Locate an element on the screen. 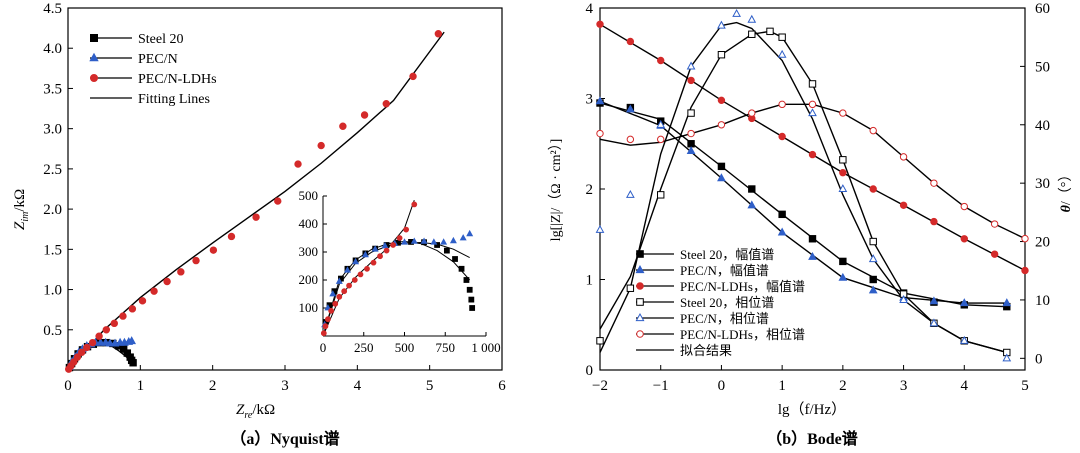  inset-y-tick-label: 400 is located at coordinates (309, 223).